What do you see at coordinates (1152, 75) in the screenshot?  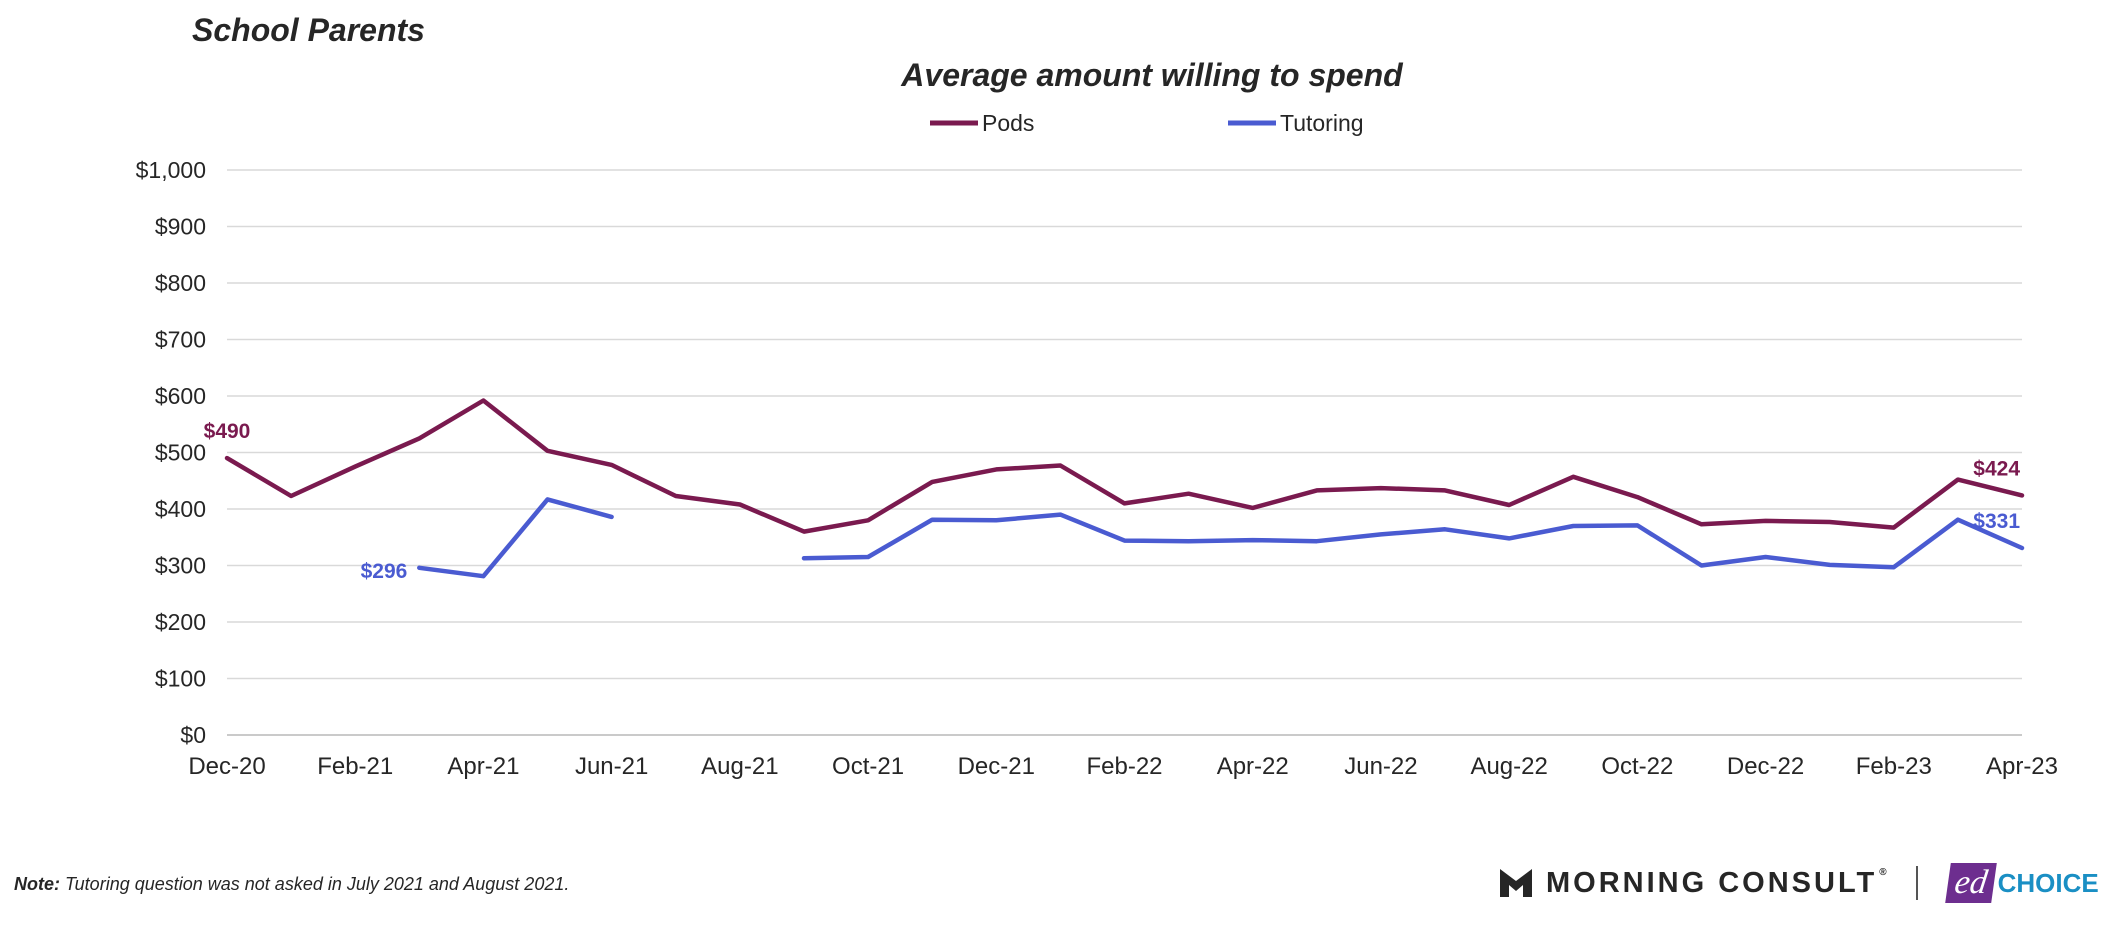 I see `chart-title: Average amount willing to spend` at bounding box center [1152, 75].